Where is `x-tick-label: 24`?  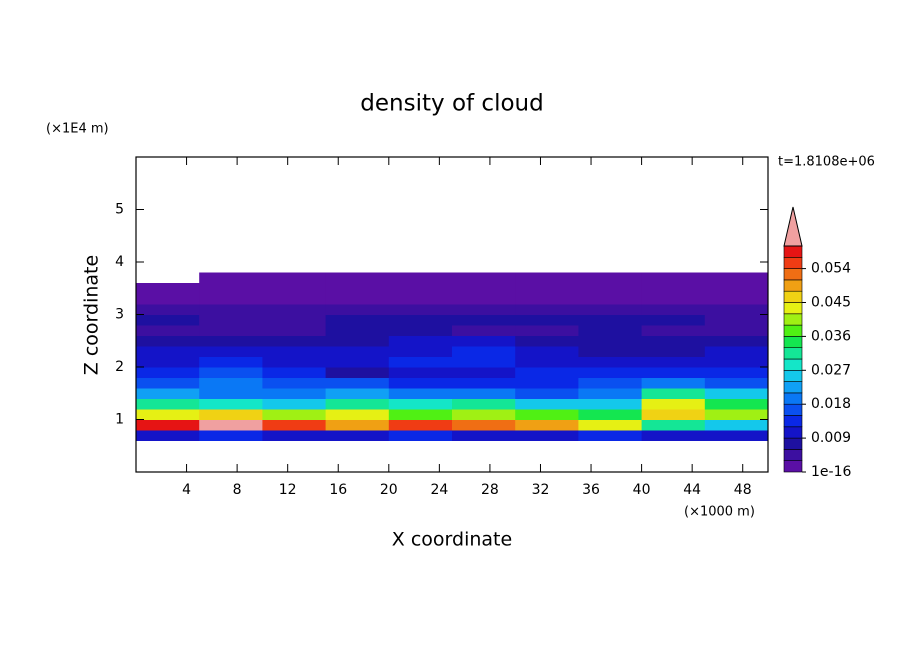 x-tick-label: 24 is located at coordinates (439, 490).